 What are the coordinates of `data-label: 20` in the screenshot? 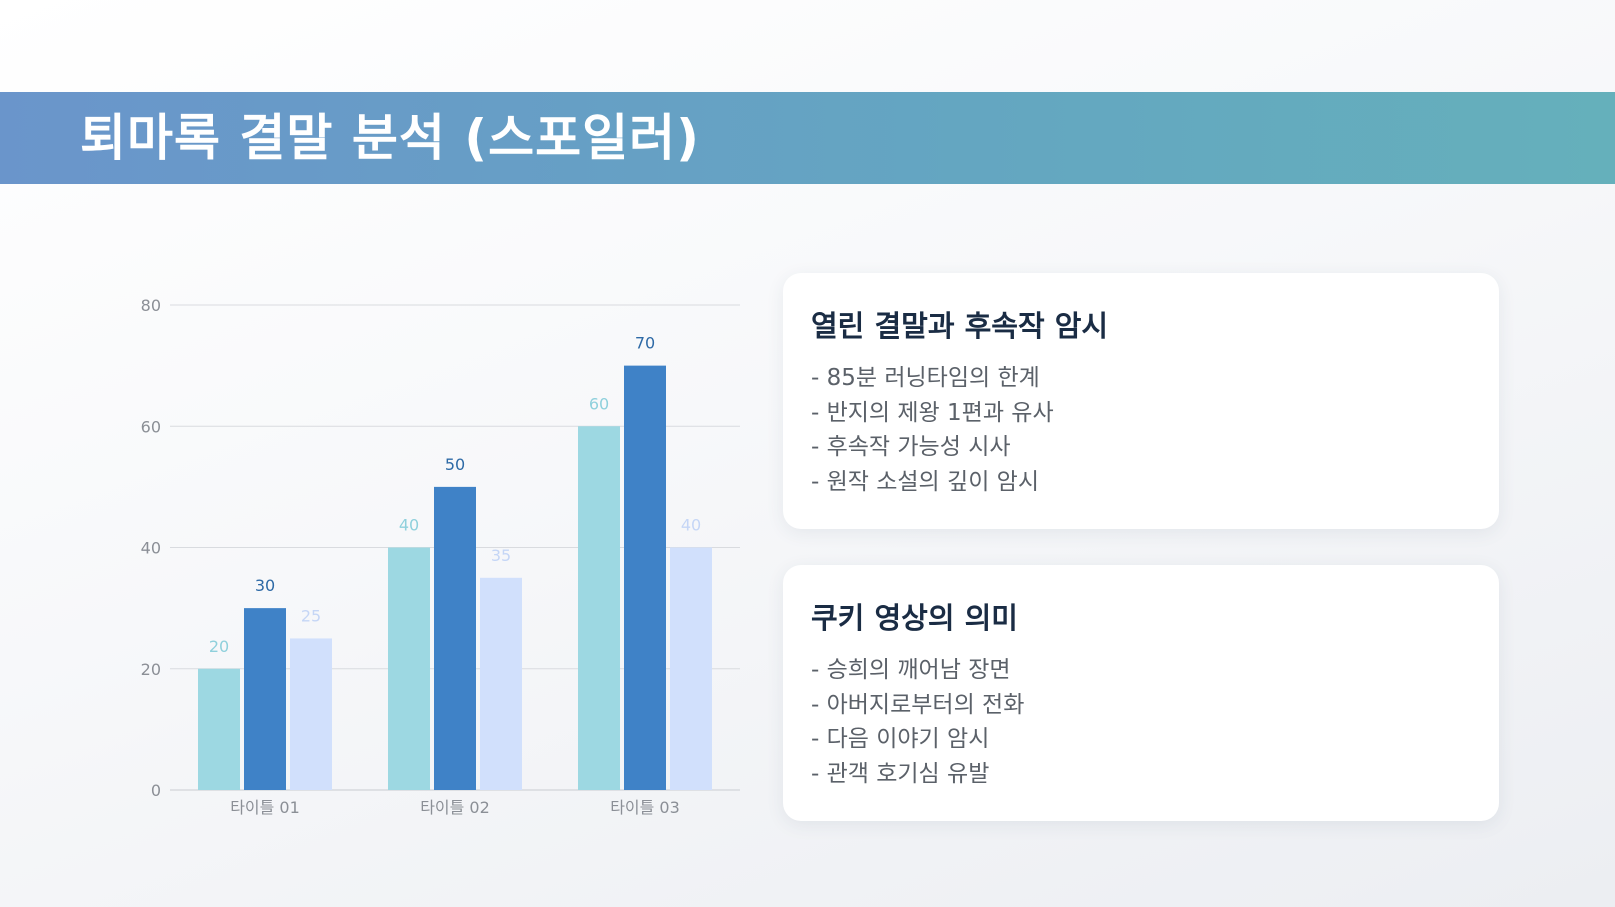 It's located at (219, 646).